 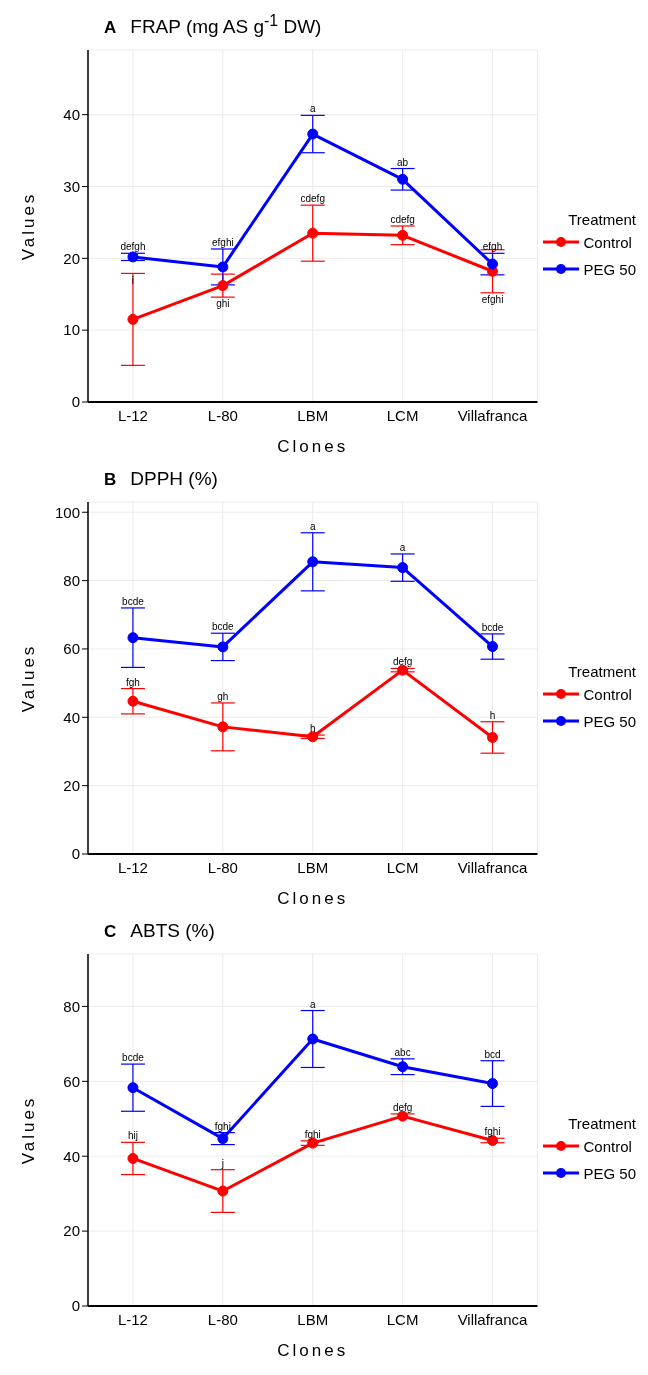 I want to click on chart-title: DPPH (%), so click(x=174, y=479).